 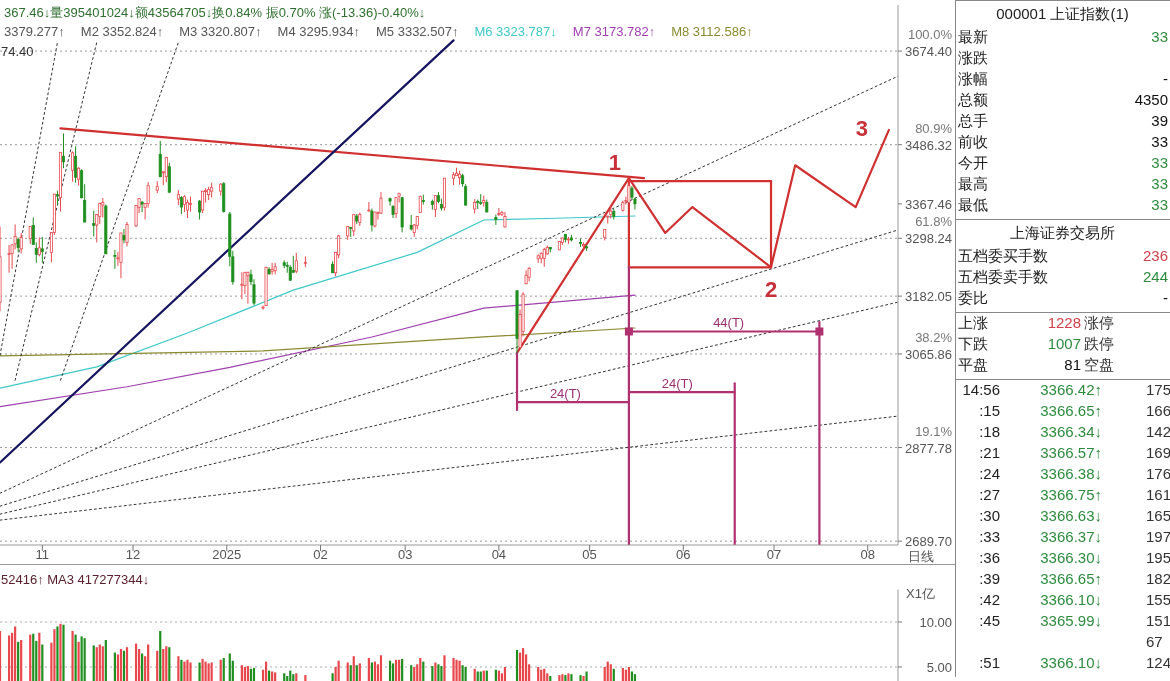 I want to click on category-label: 总手, so click(x=972, y=120).